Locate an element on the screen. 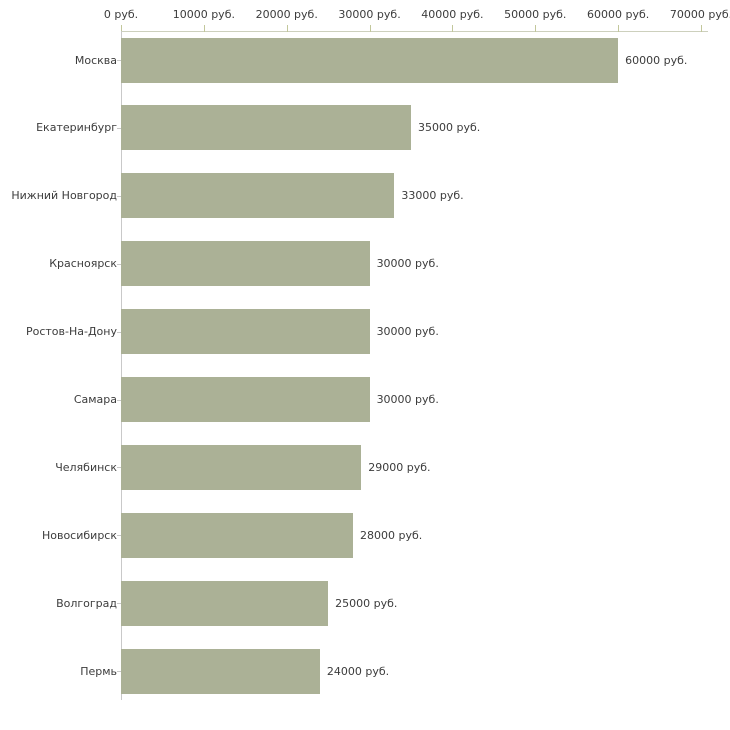 This screenshot has width=730, height=730. category-label: Волгоград is located at coordinates (86, 603).